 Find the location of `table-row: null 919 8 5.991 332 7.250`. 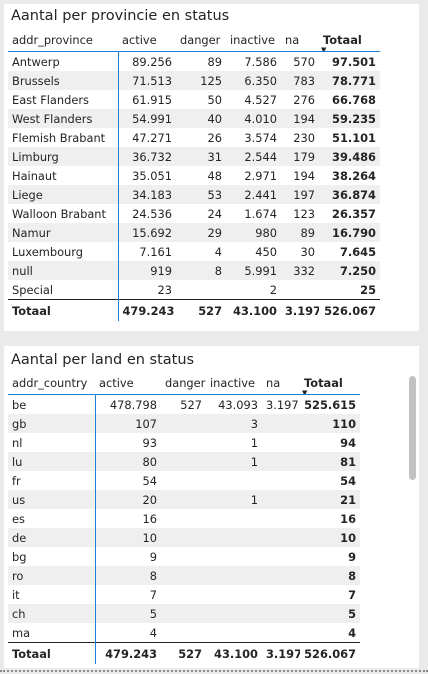

table-row: null 919 8 5.991 332 7.250 is located at coordinates (194, 270).